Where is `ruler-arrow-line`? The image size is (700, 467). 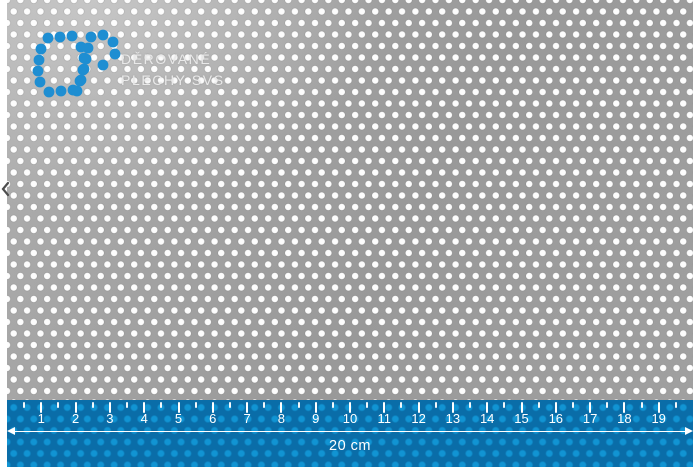
ruler-arrow-line is located at coordinates (350, 430).